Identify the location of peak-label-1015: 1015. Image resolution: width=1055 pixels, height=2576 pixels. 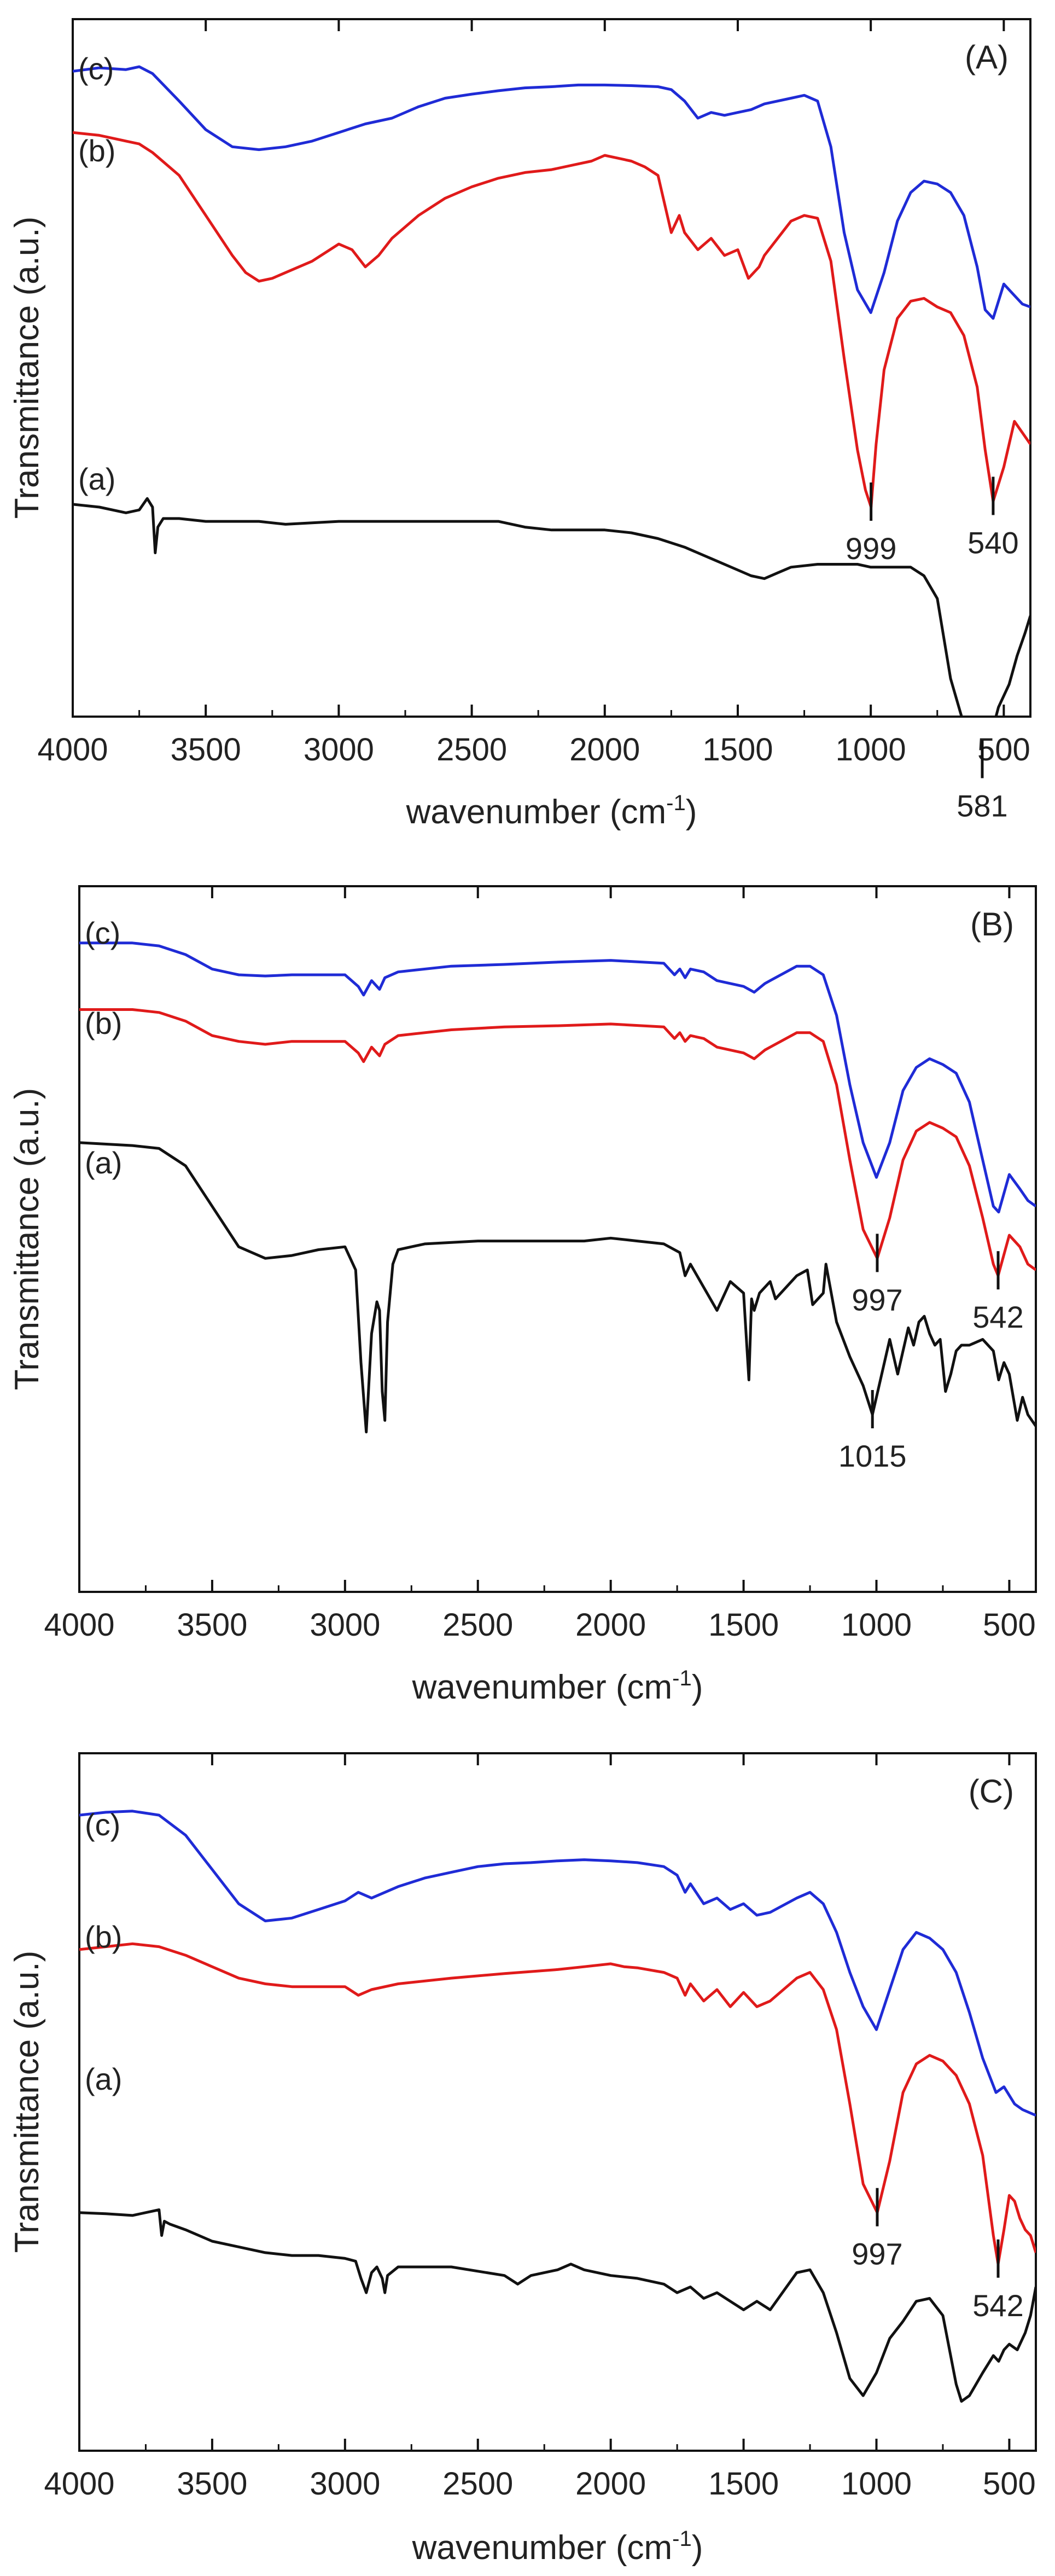
(872, 1456).